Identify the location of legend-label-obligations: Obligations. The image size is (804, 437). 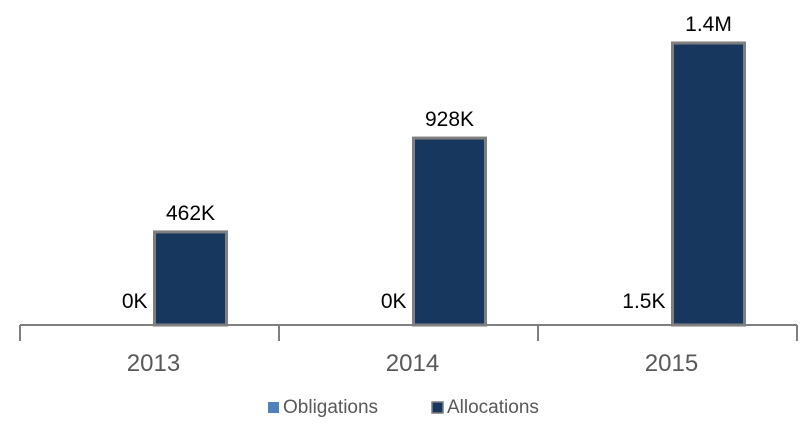
(330, 407).